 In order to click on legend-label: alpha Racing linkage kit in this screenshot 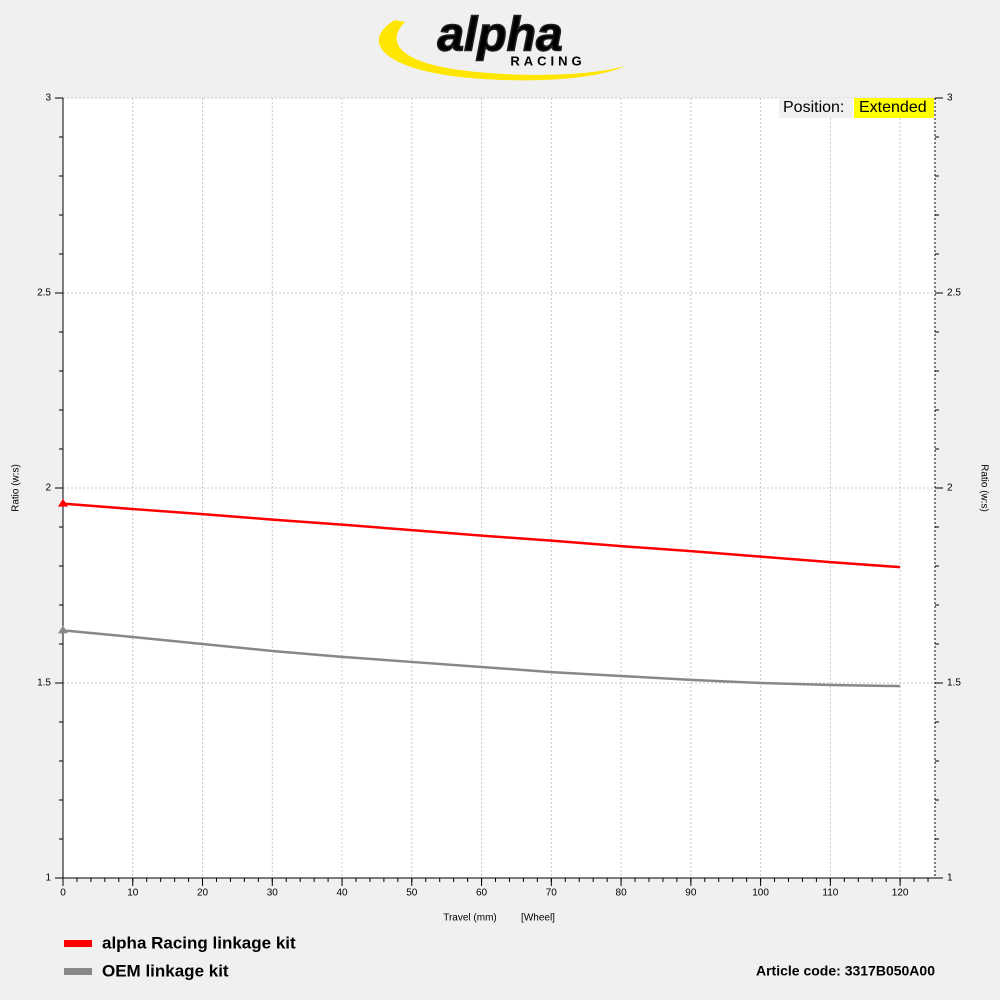, I will do `click(199, 942)`.